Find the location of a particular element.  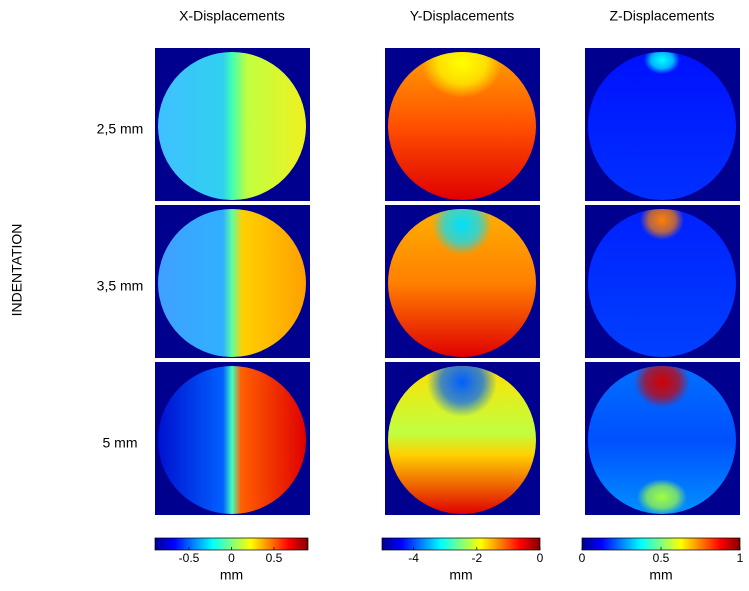

row-label: 5 mm is located at coordinates (120, 443).